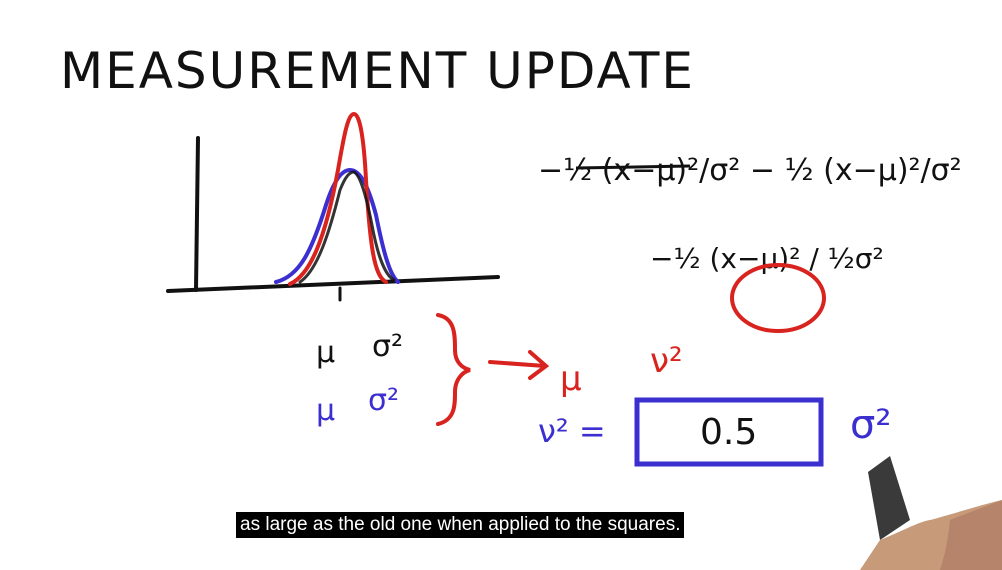  What do you see at coordinates (453, 369) in the screenshot?
I see `red-brace` at bounding box center [453, 369].